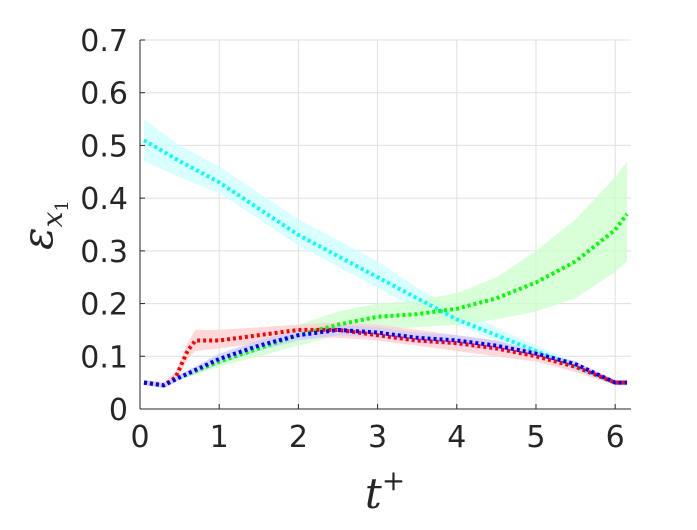 The image size is (697, 530). I want to click on y-axis-label: εx1, so click(43, 225).